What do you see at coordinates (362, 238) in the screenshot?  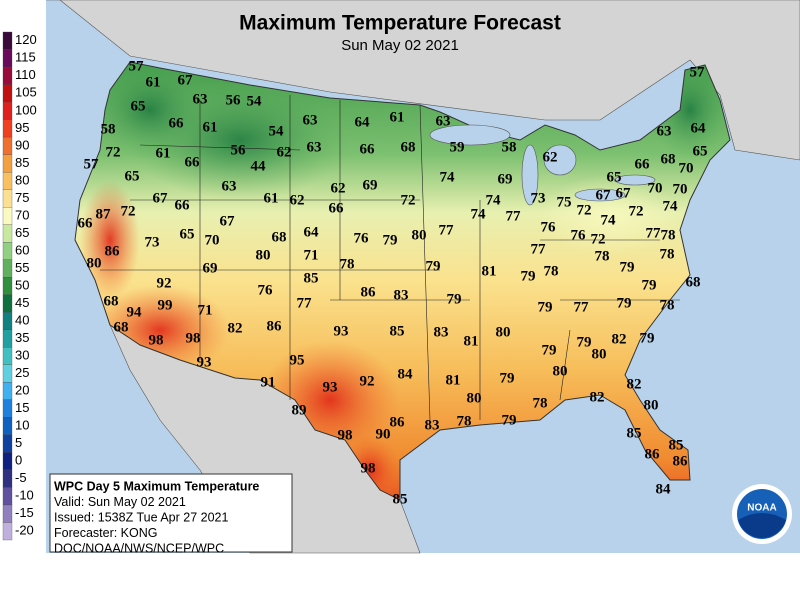 I see `temperature-label: 76` at bounding box center [362, 238].